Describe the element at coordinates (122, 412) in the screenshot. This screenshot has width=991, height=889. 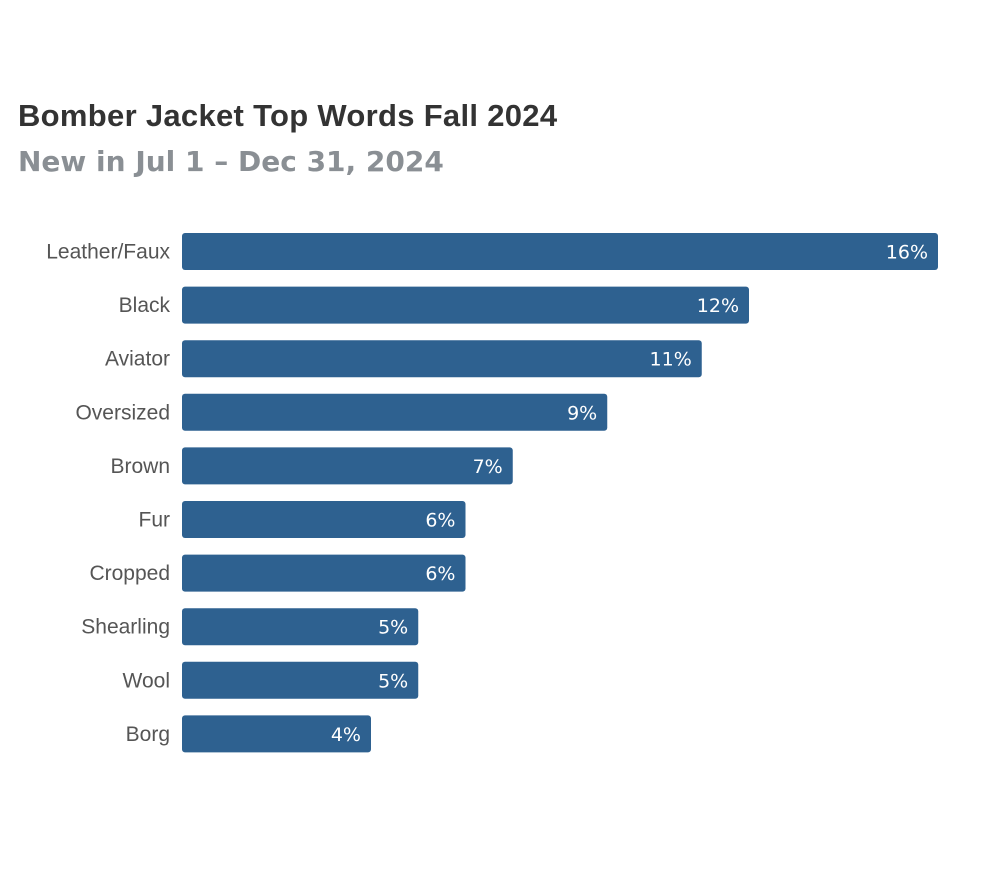
I see `category-label-oversized: Oversized` at that location.